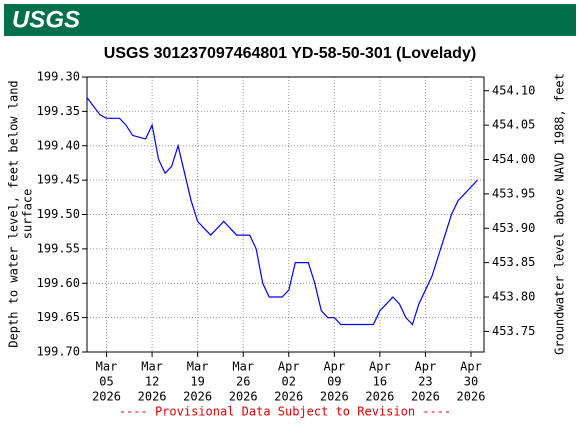  What do you see at coordinates (243, 382) in the screenshot?
I see `x-tick-label: 26` at bounding box center [243, 382].